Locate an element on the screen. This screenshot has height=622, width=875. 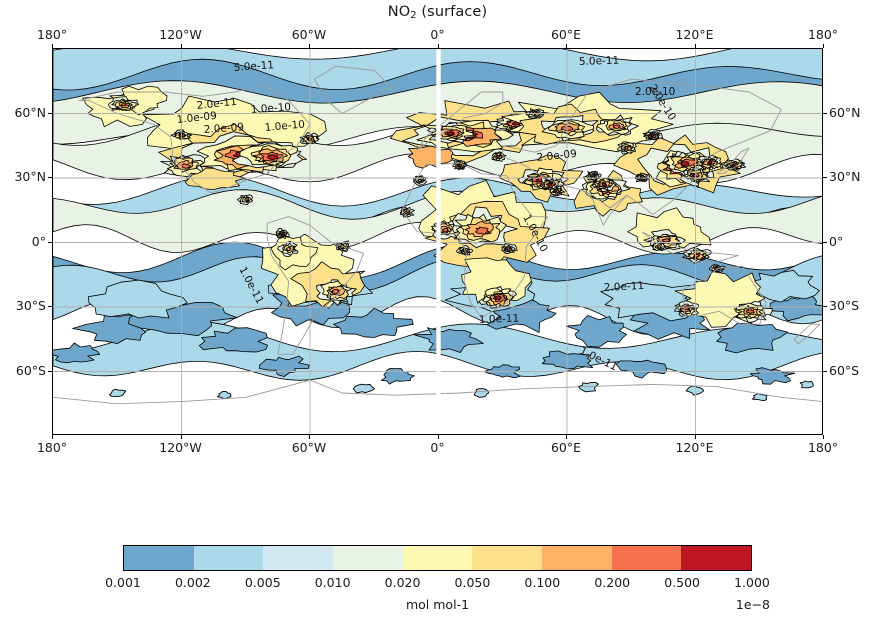
y-tick-label-left-4: 60°S is located at coordinates (30, 370).